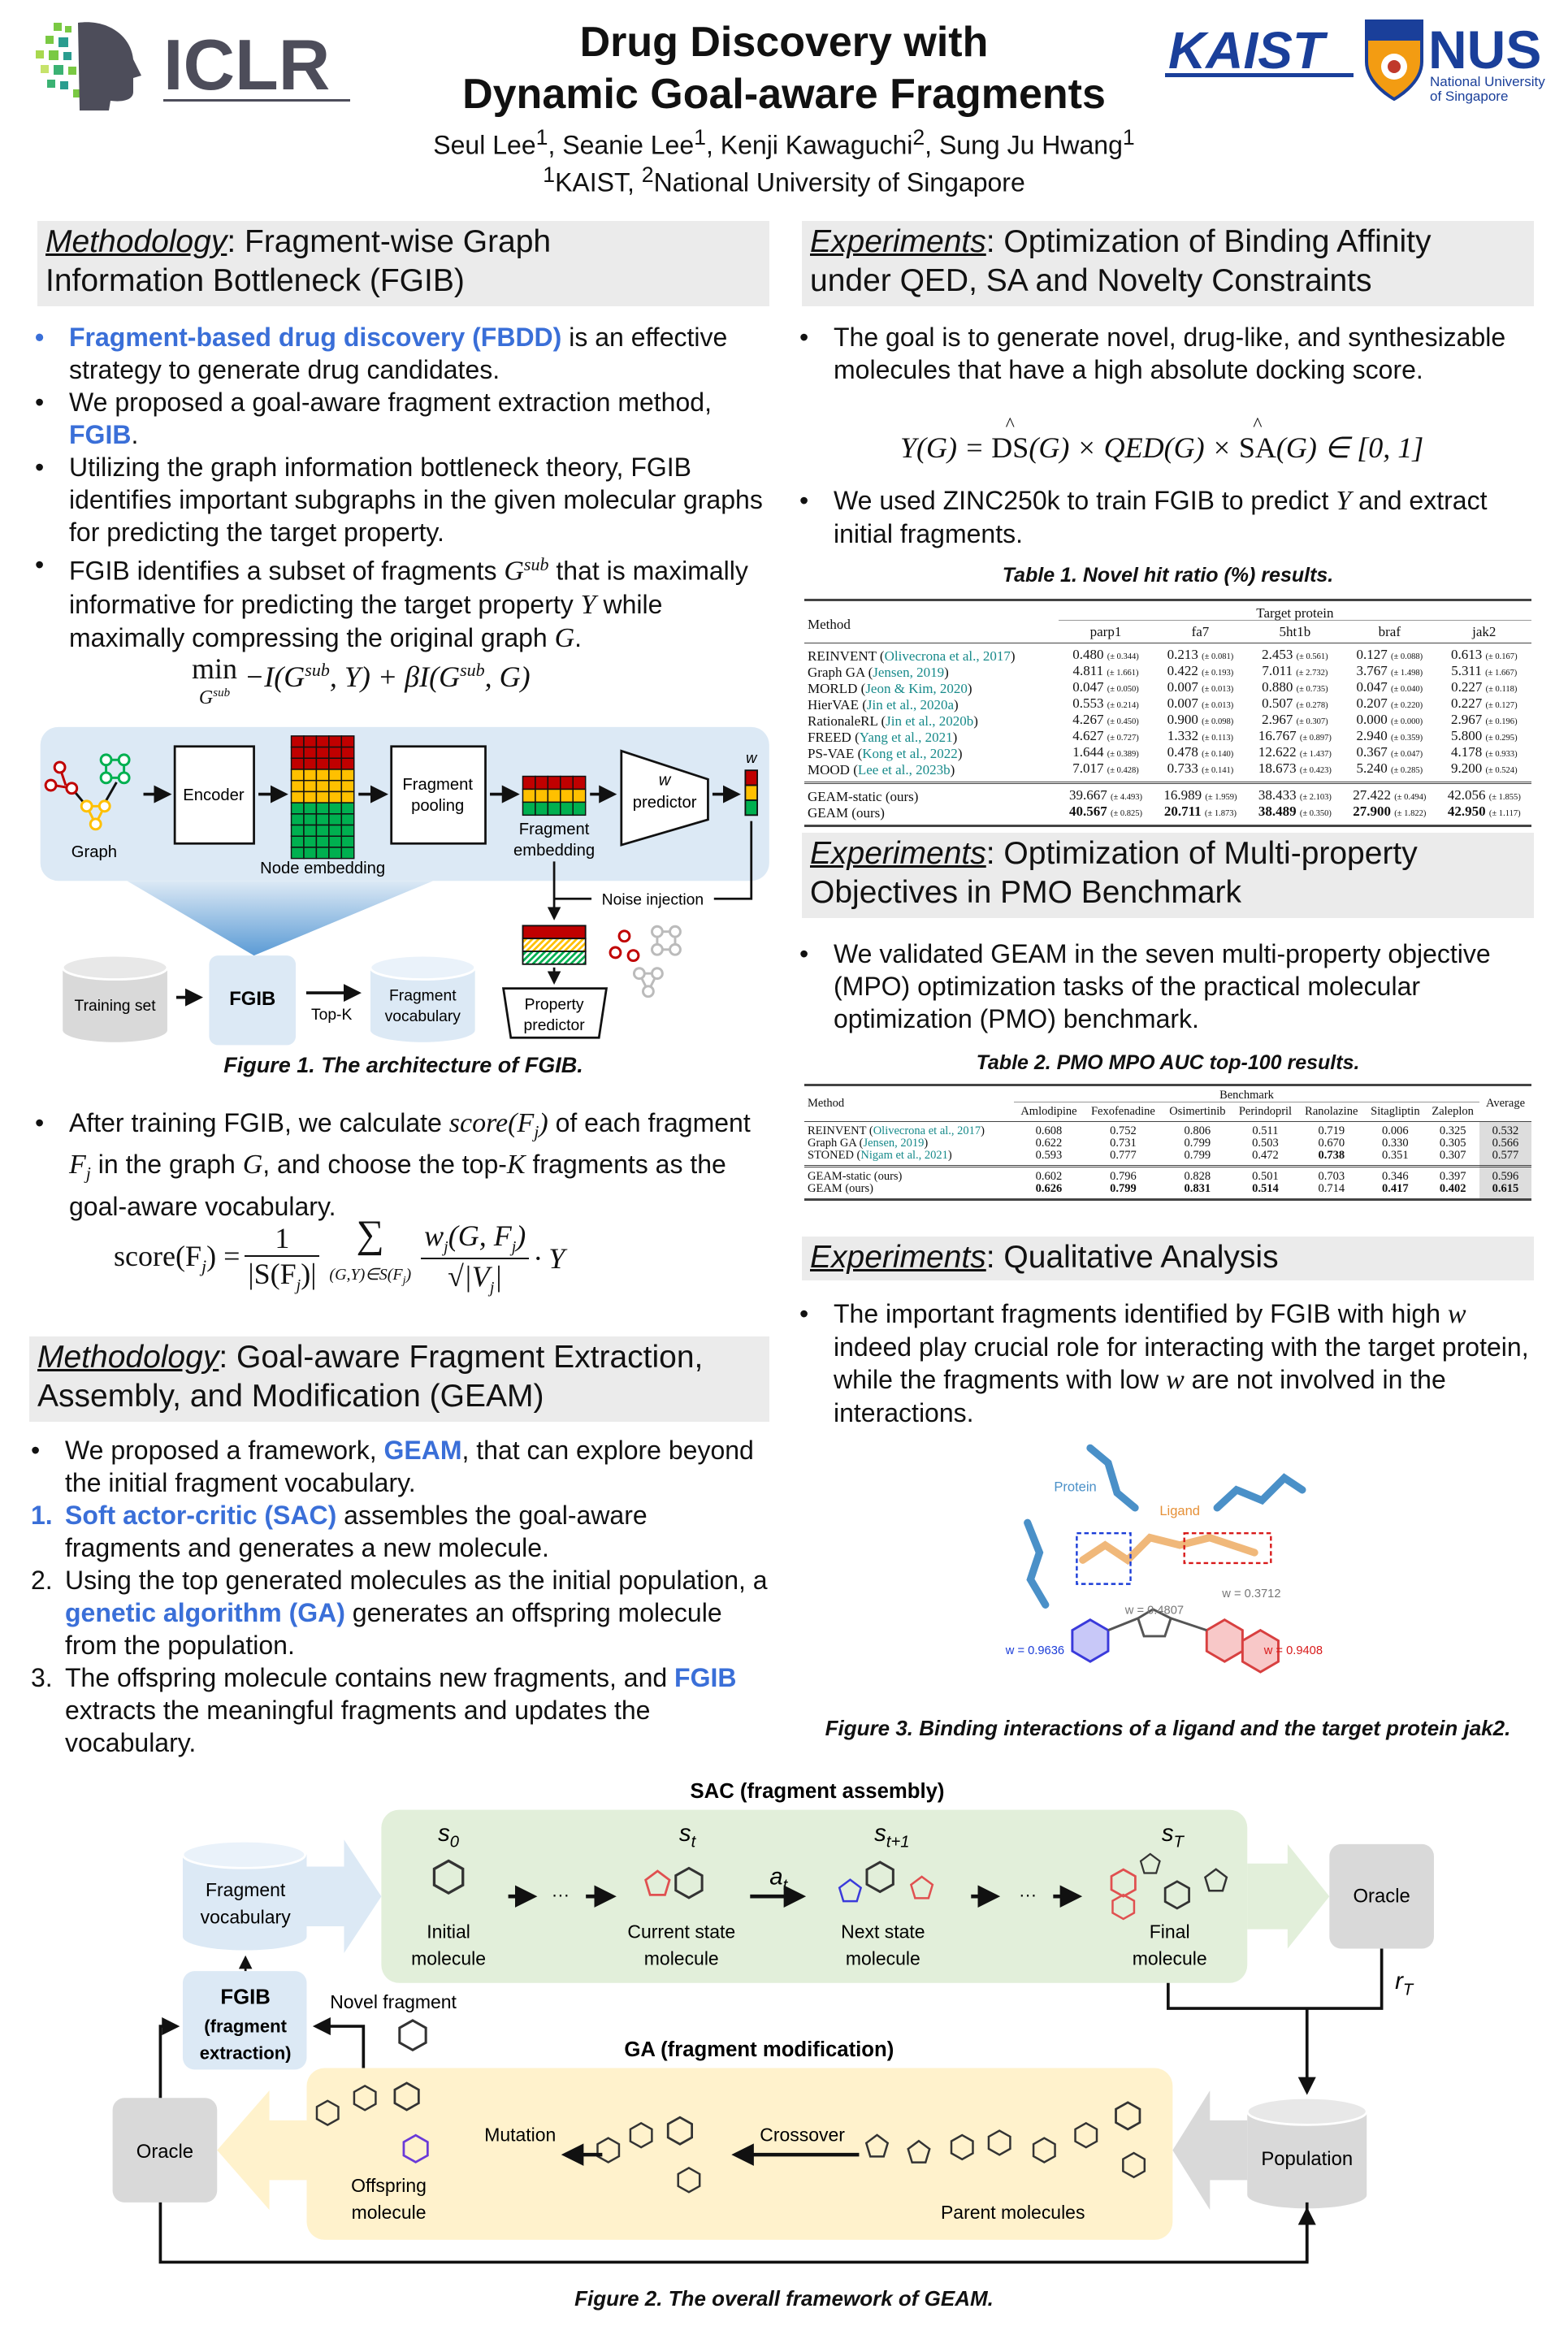  What do you see at coordinates (1452, 1143) in the screenshot?
I see `table-value: 0.305` at bounding box center [1452, 1143].